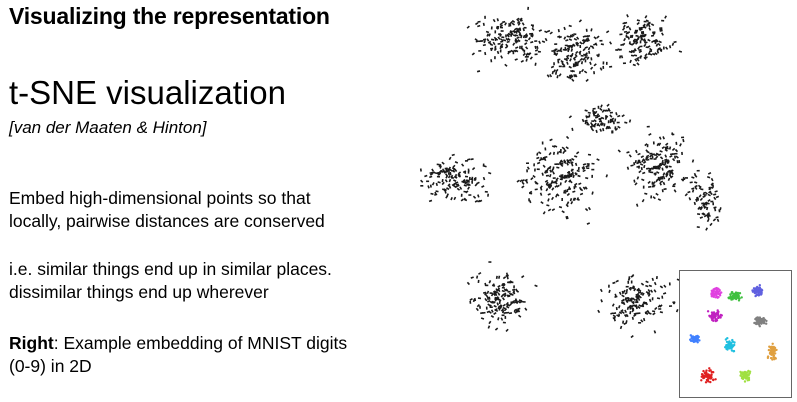  I want to click on slide-subtitle: t-SNE visualization, so click(147, 92).